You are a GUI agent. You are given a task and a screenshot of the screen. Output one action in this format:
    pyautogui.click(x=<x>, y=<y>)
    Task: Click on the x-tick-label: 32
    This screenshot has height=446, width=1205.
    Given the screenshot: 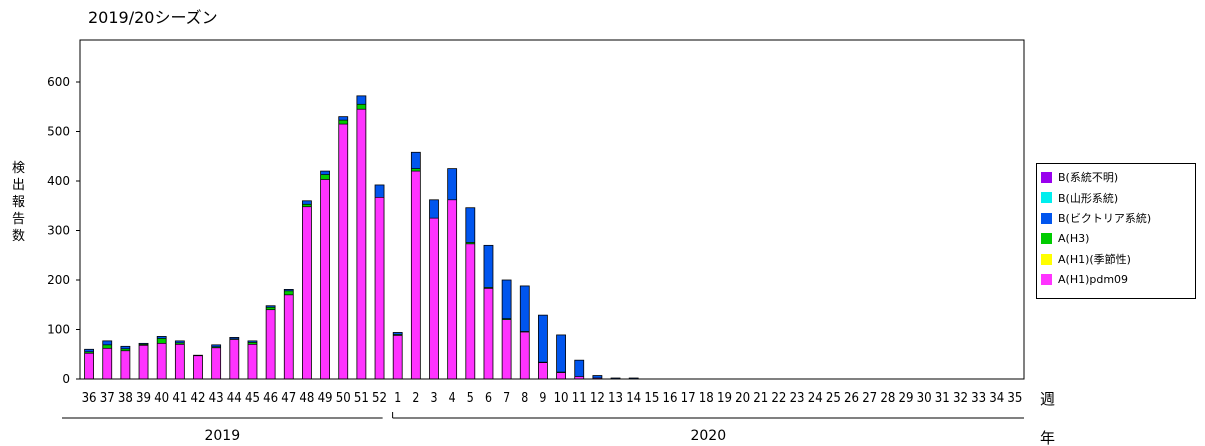 What is the action you would take?
    pyautogui.click(x=960, y=398)
    